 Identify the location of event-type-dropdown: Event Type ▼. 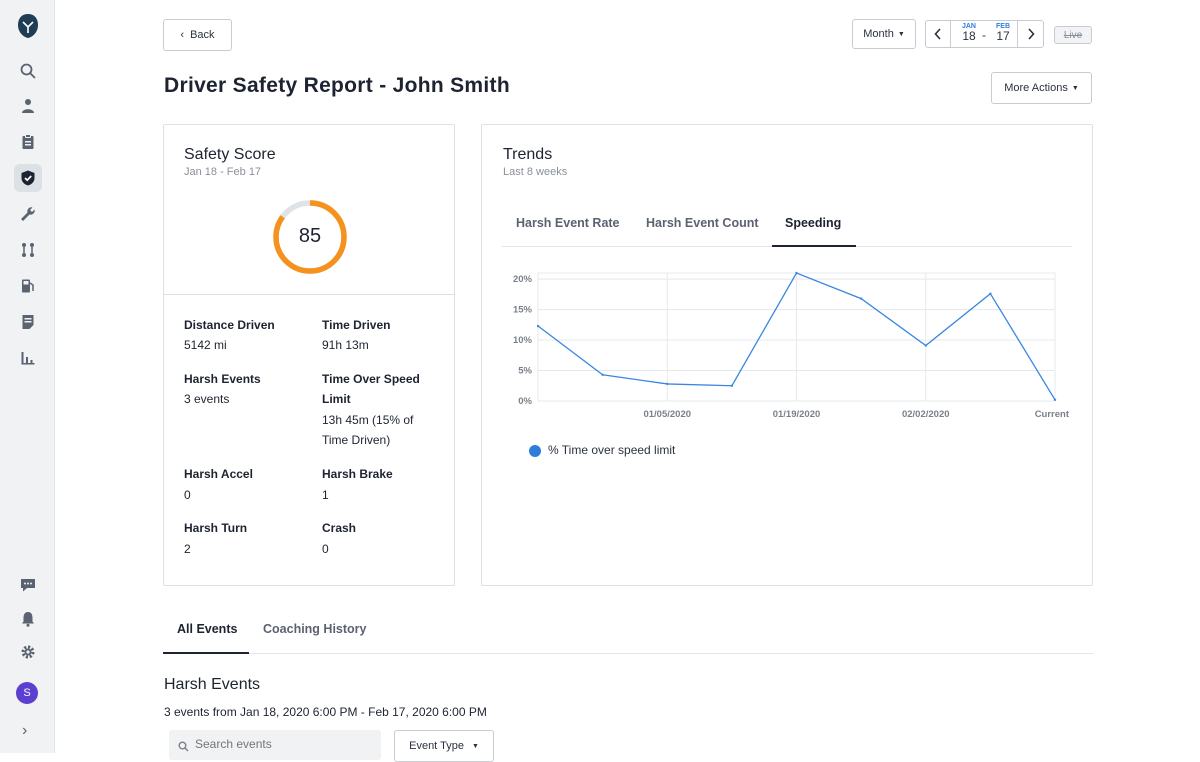
(444, 746).